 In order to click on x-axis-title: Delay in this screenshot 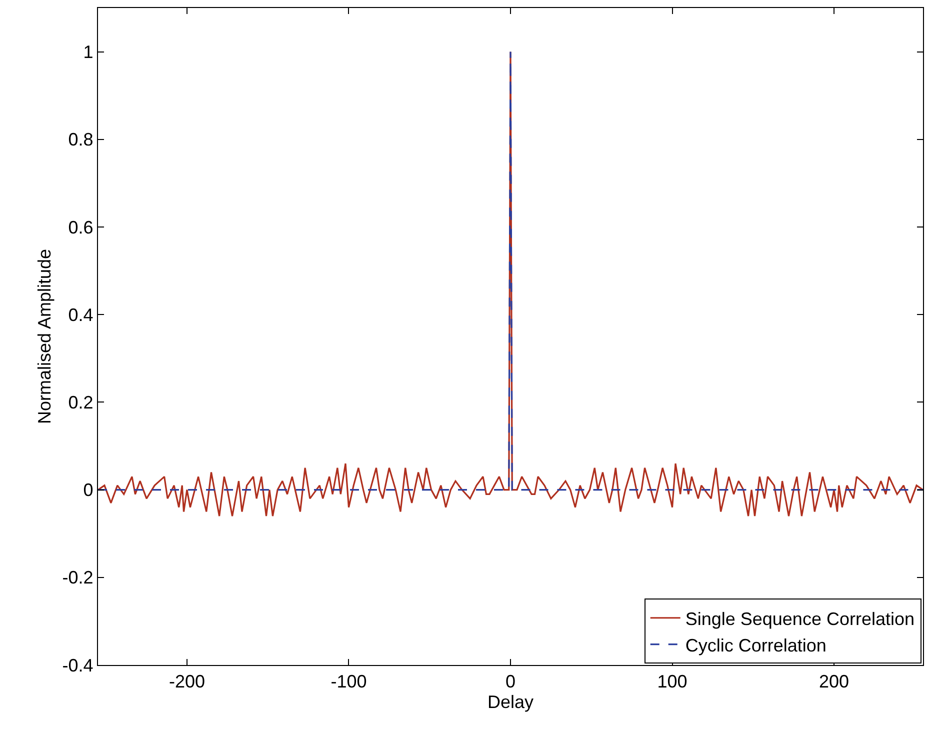, I will do `click(510, 702)`.